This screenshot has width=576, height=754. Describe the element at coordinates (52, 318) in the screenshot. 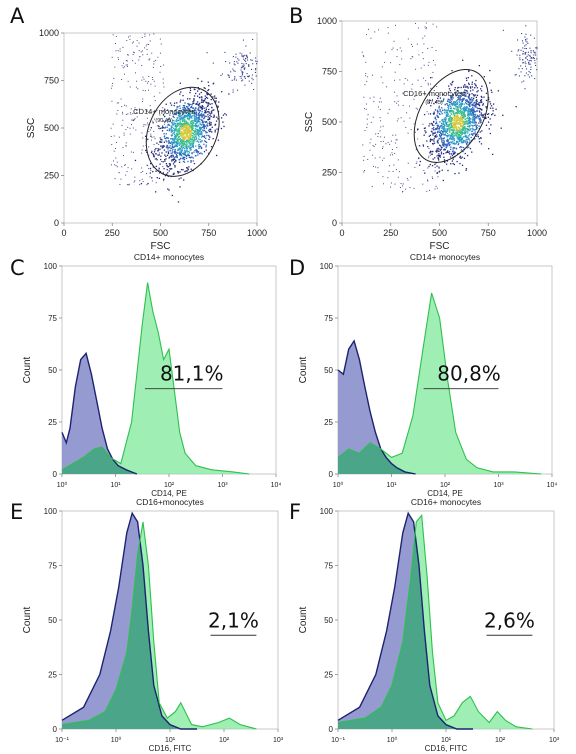

I see `y-tick-label-c-3: 75` at that location.